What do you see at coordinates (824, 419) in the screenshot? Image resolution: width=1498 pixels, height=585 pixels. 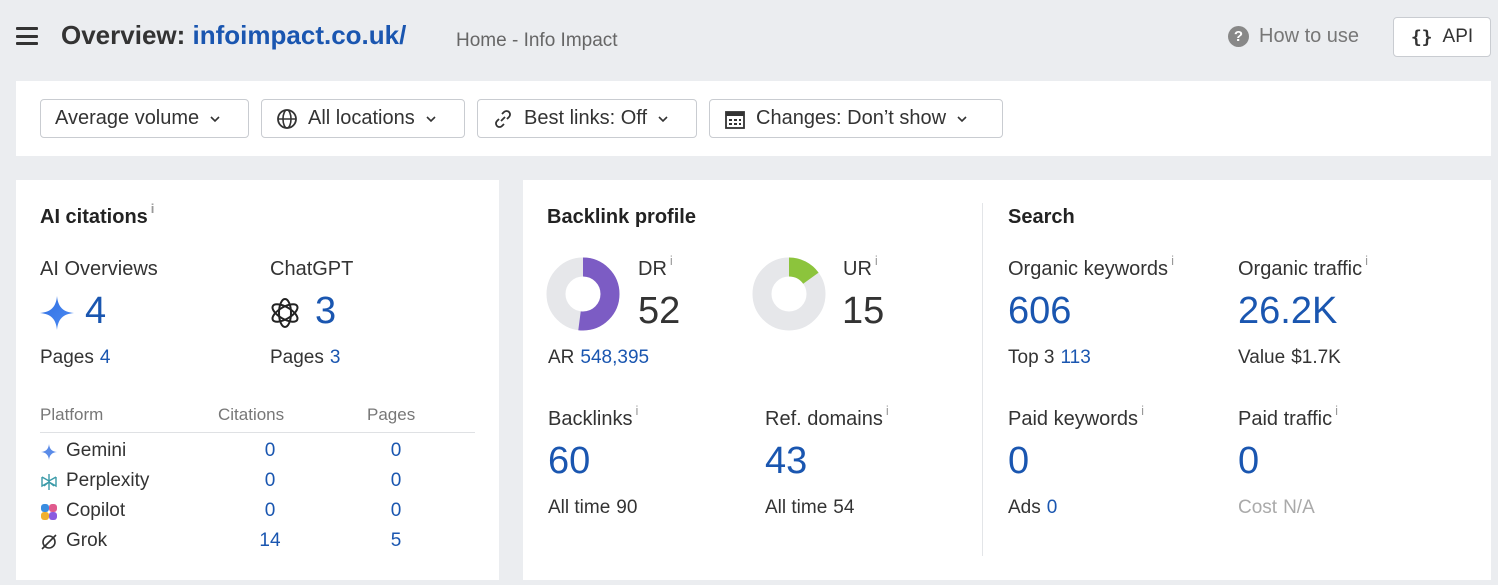 I see `ref-domains-label-text: Ref. domains` at bounding box center [824, 419].